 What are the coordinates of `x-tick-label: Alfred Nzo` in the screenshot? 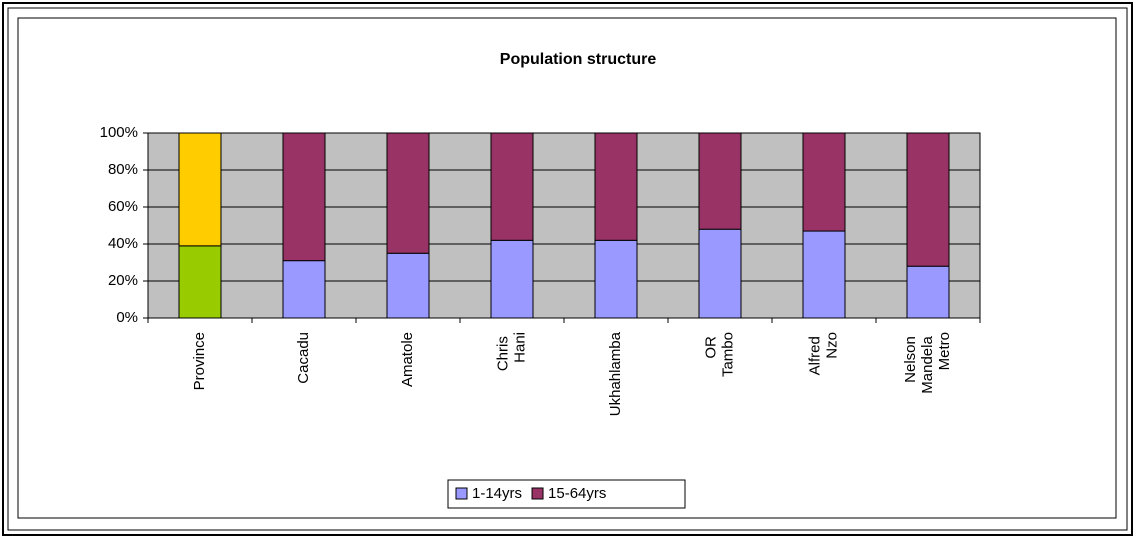 It's located at (823, 353).